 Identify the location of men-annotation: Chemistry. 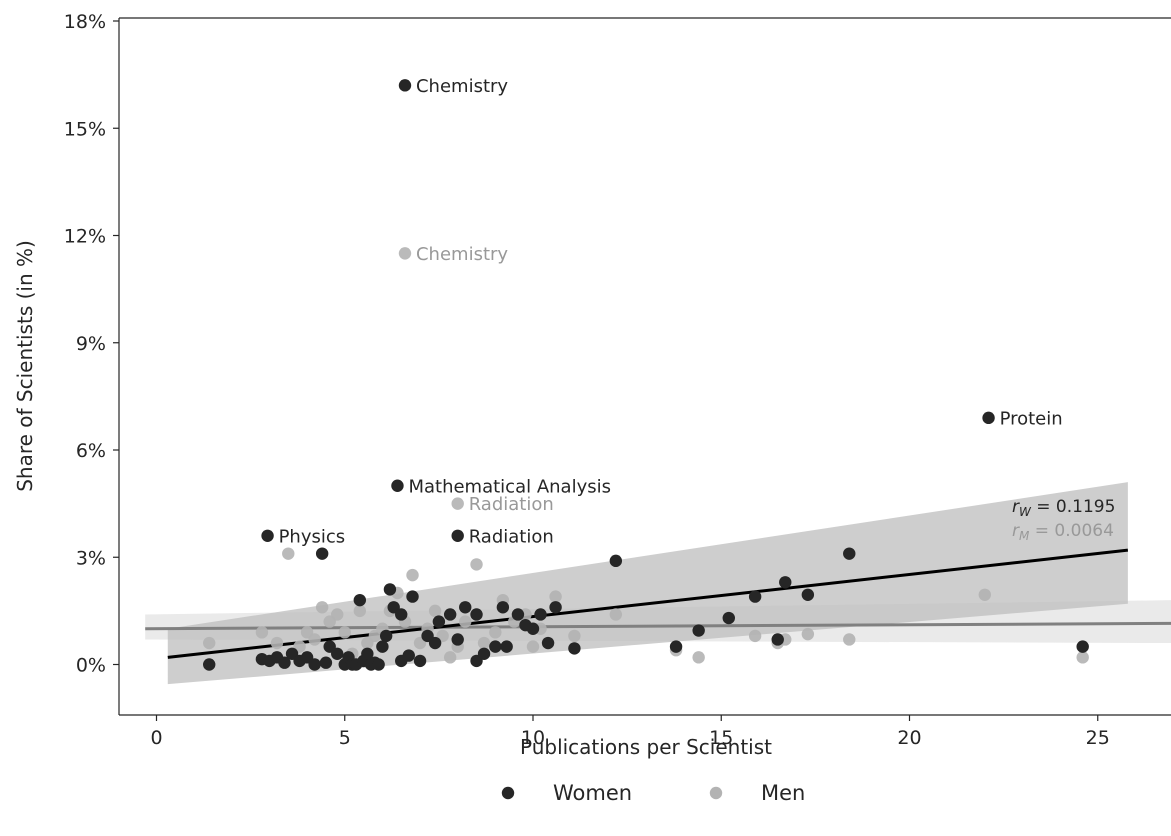
(462, 254).